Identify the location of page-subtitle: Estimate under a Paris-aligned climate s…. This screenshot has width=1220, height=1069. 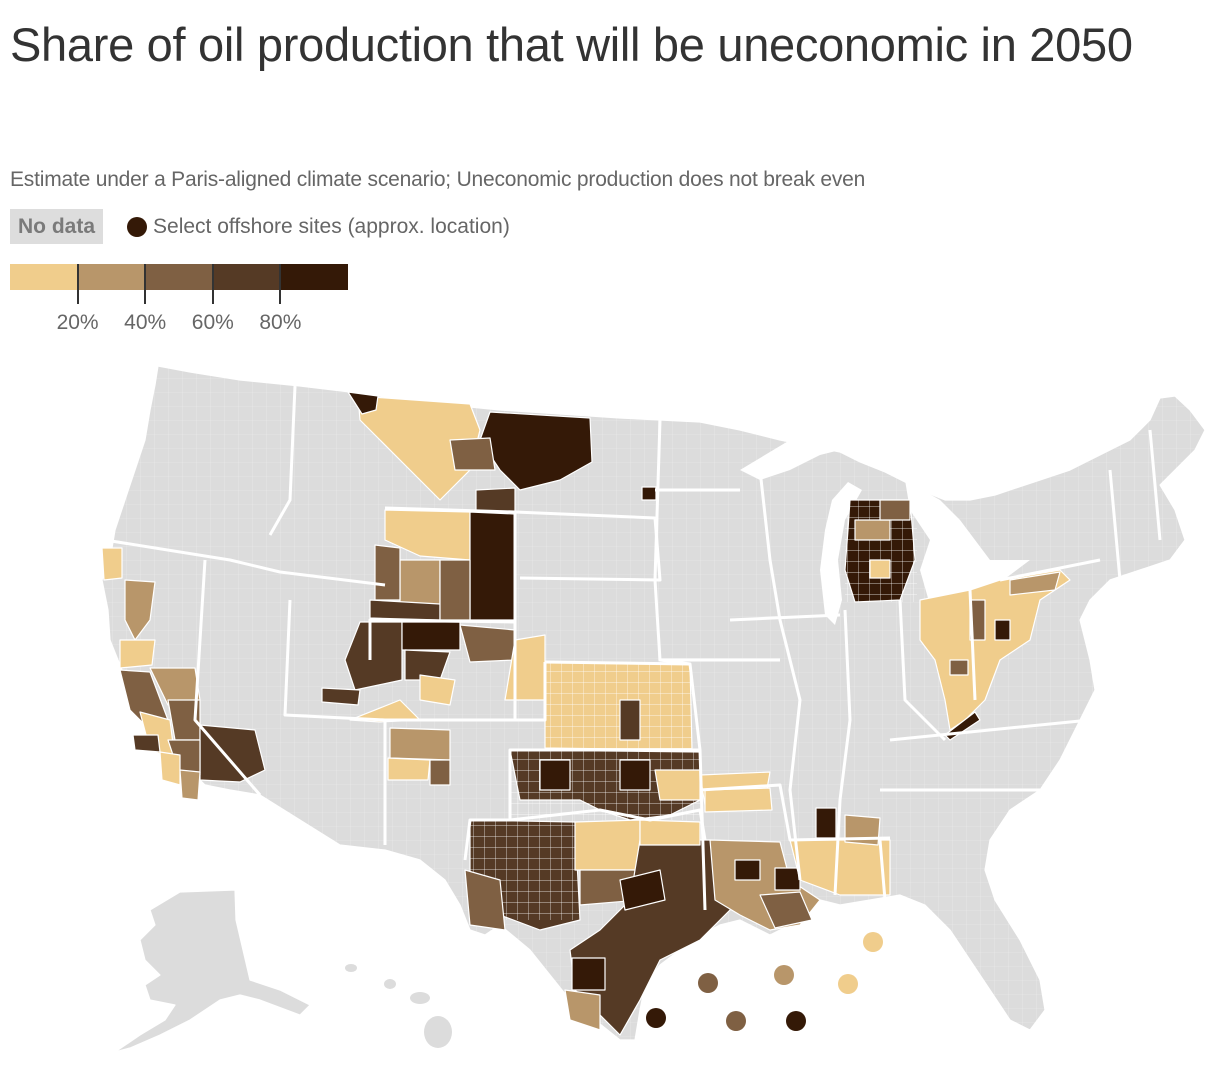
(438, 179).